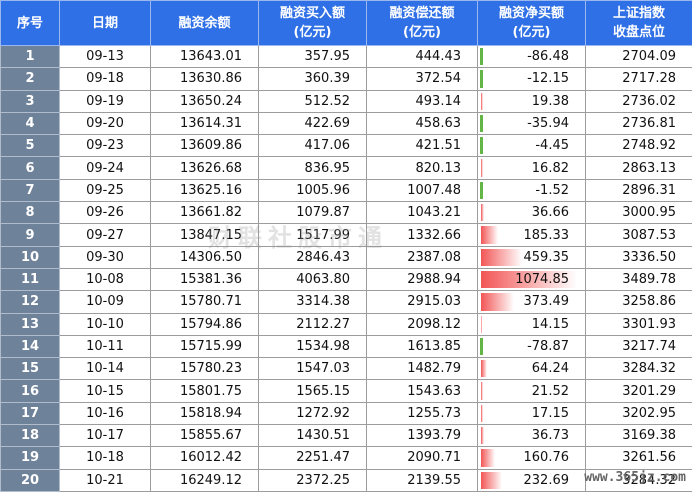 This screenshot has height=492, width=692. Describe the element at coordinates (639, 458) in the screenshot. I see `index-cell: 3261.56` at that location.